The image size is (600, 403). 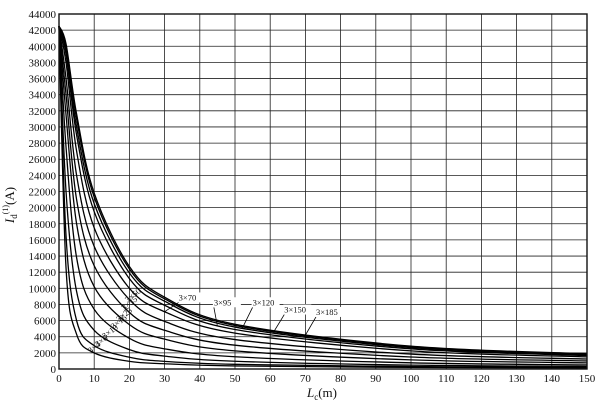 What do you see at coordinates (271, 379) in the screenshot?
I see `x-tick-label: 60` at bounding box center [271, 379].